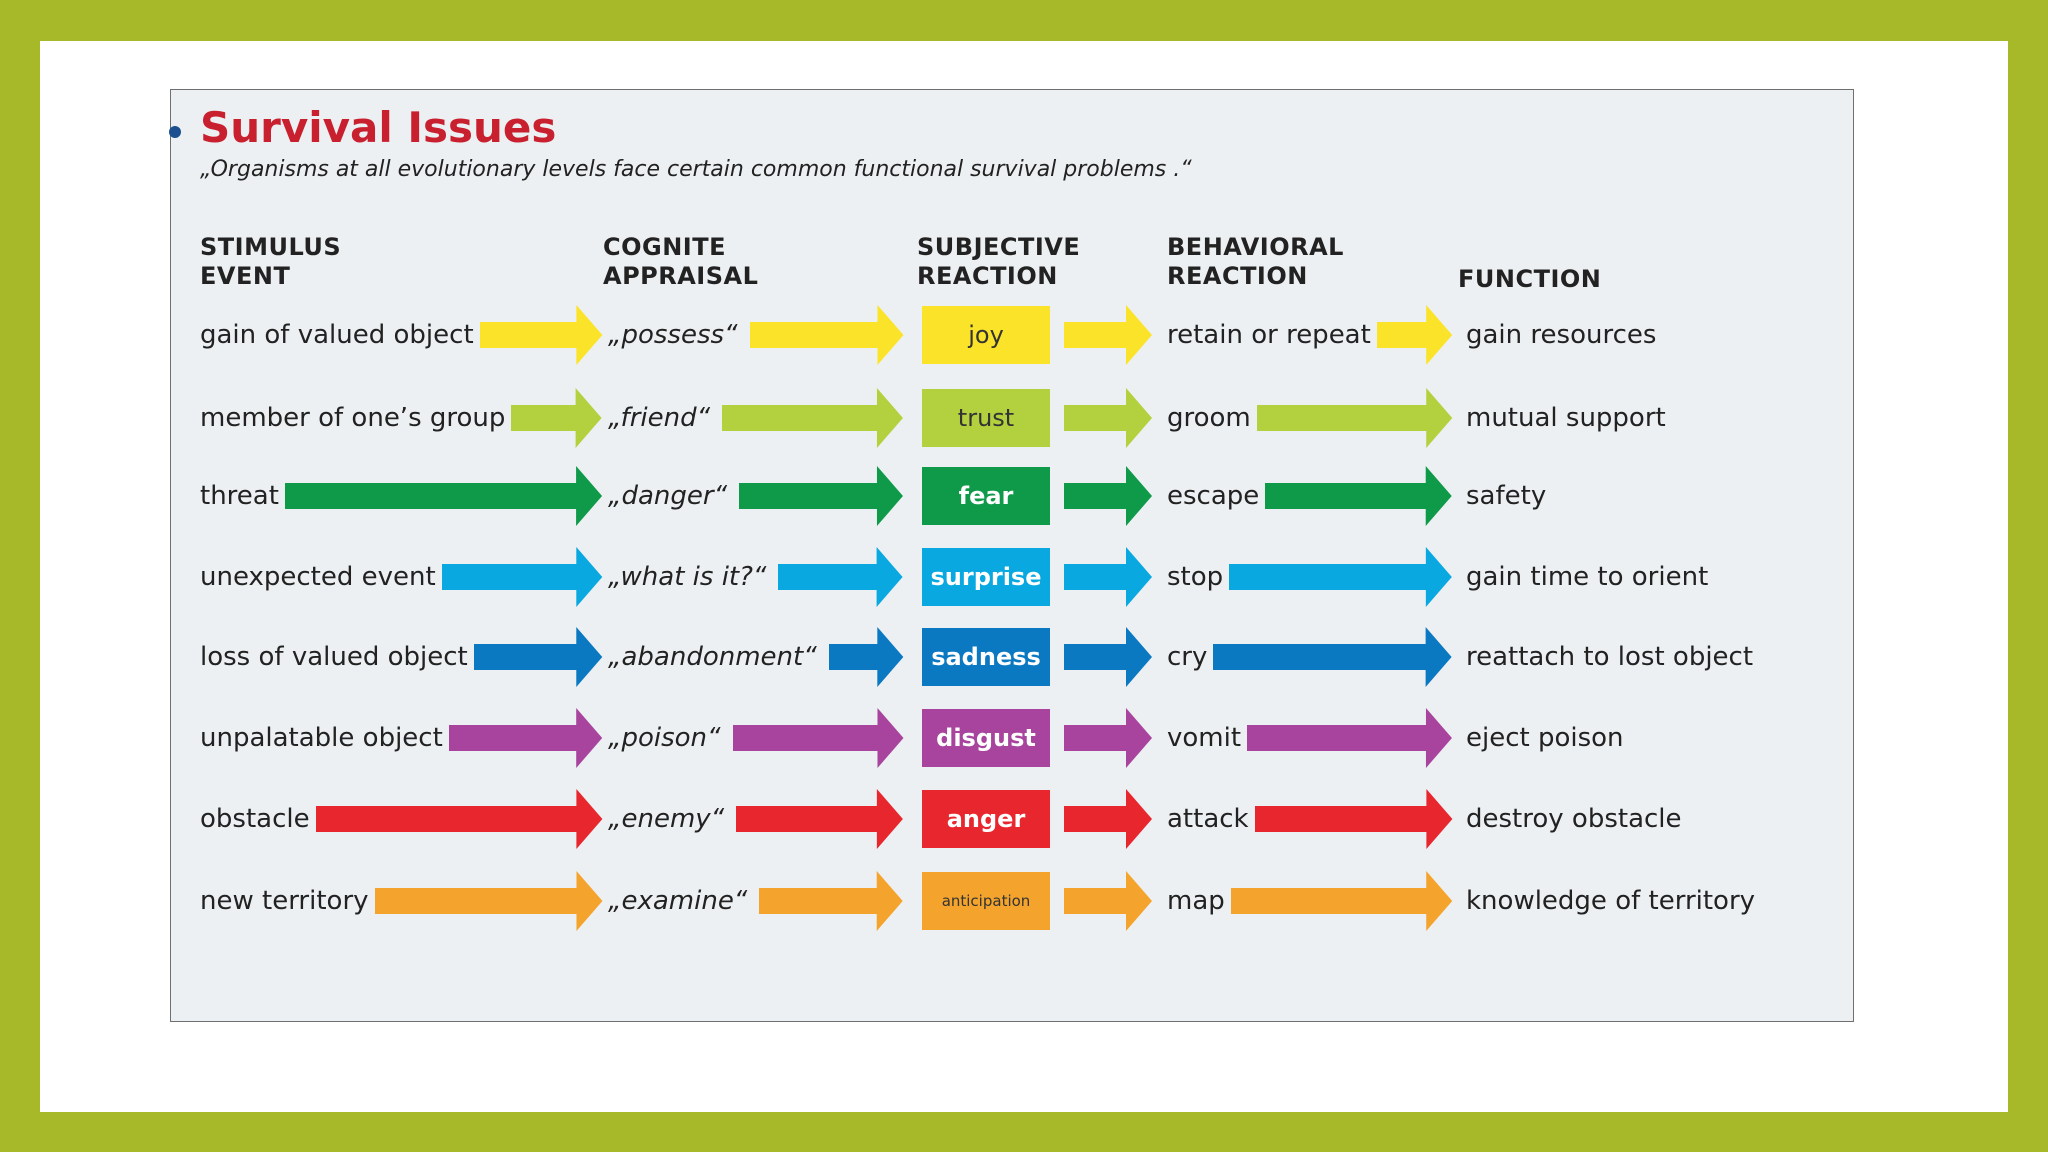 The image size is (2048, 1152). Describe the element at coordinates (1269, 335) in the screenshot. I see `behavioral-reaction-label: retain or repeat` at that location.